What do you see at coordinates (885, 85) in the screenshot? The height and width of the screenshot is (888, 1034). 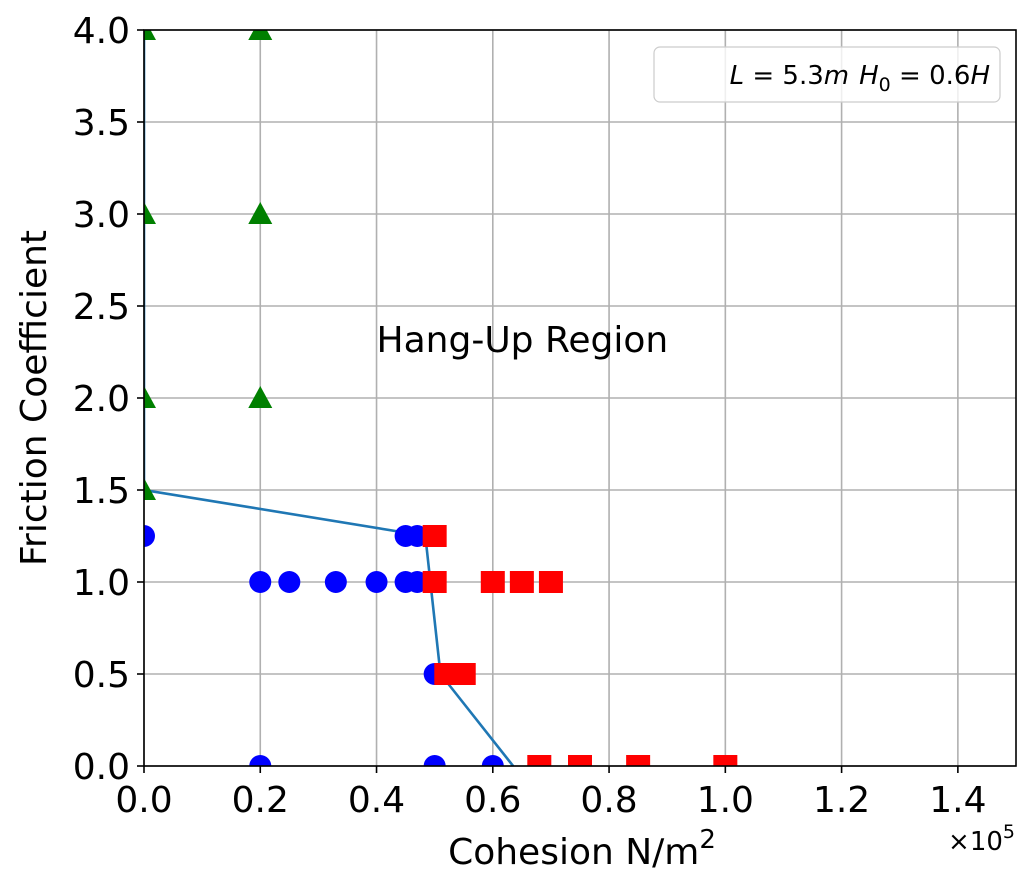 I see `legend-h-sub: 0` at bounding box center [885, 85].